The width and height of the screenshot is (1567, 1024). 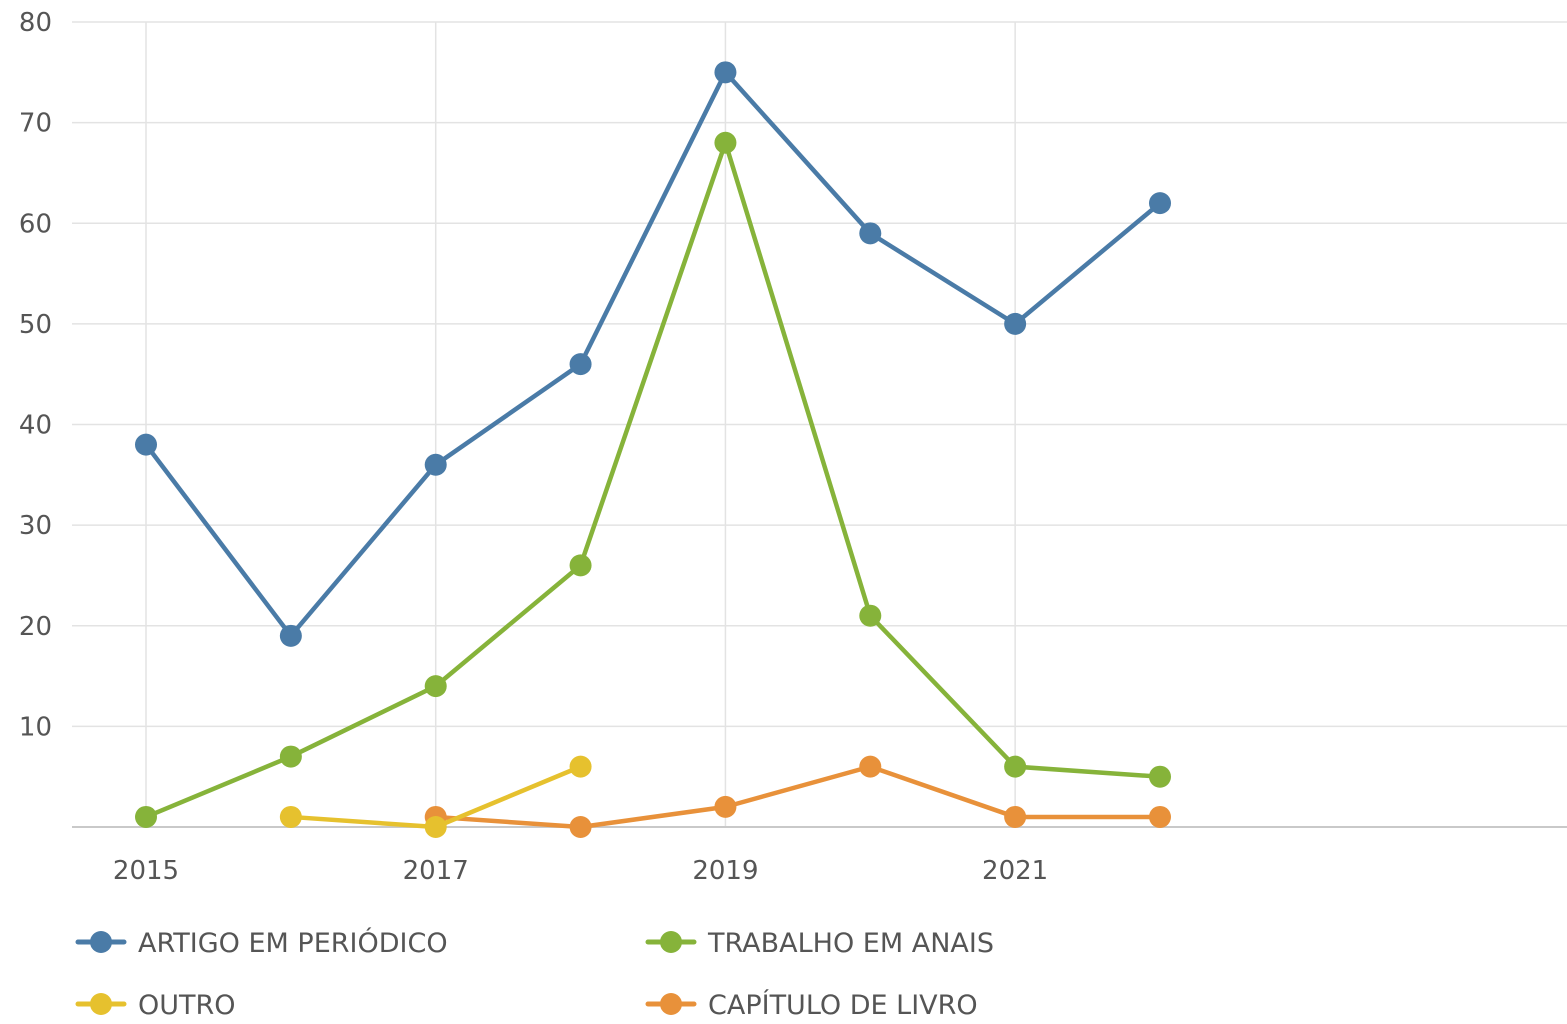 What do you see at coordinates (146, 871) in the screenshot?
I see `x-tick-label: 2015` at bounding box center [146, 871].